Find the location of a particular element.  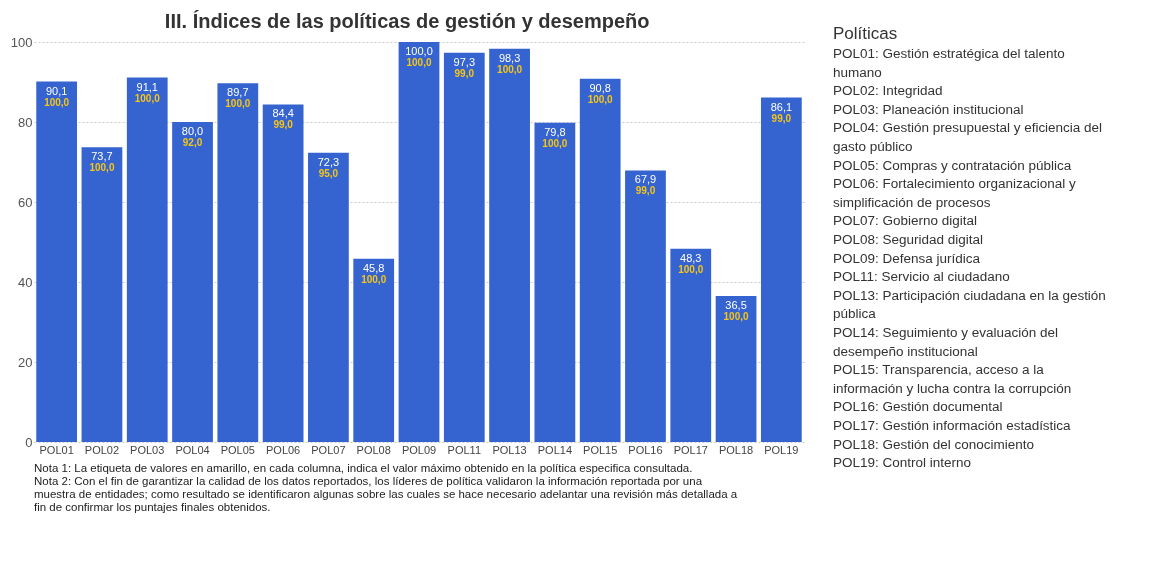

x-tick-label: POL08 is located at coordinates (373, 449).